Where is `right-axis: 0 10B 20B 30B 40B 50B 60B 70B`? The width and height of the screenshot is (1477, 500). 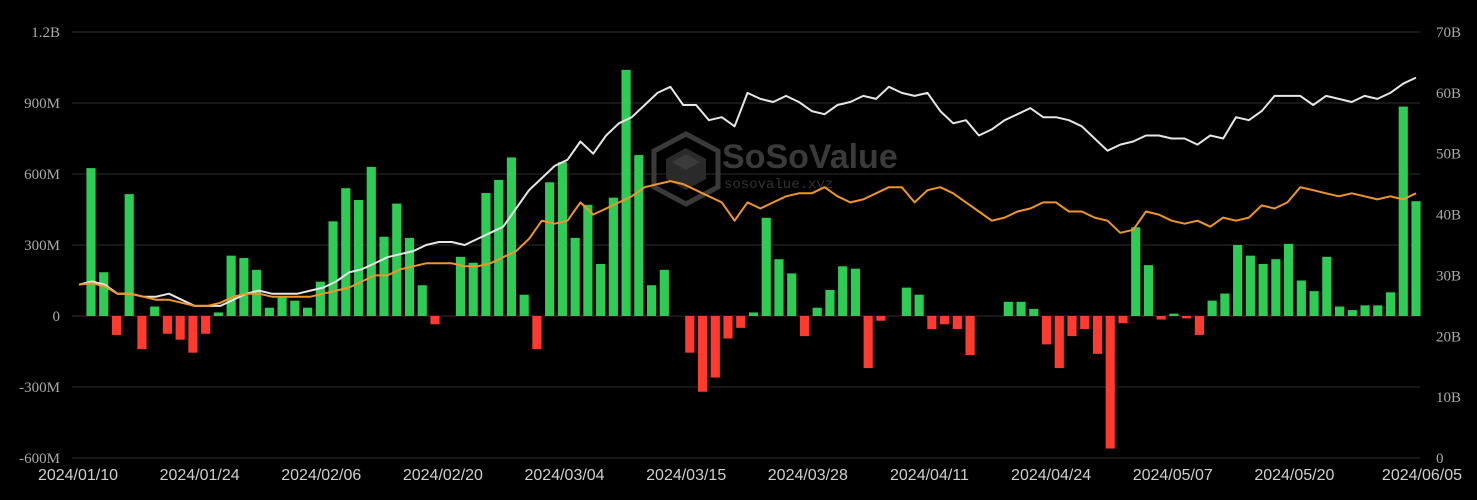 right-axis: 0 10B 20B 30B 40B 50B 60B 70B is located at coordinates (1448, 246).